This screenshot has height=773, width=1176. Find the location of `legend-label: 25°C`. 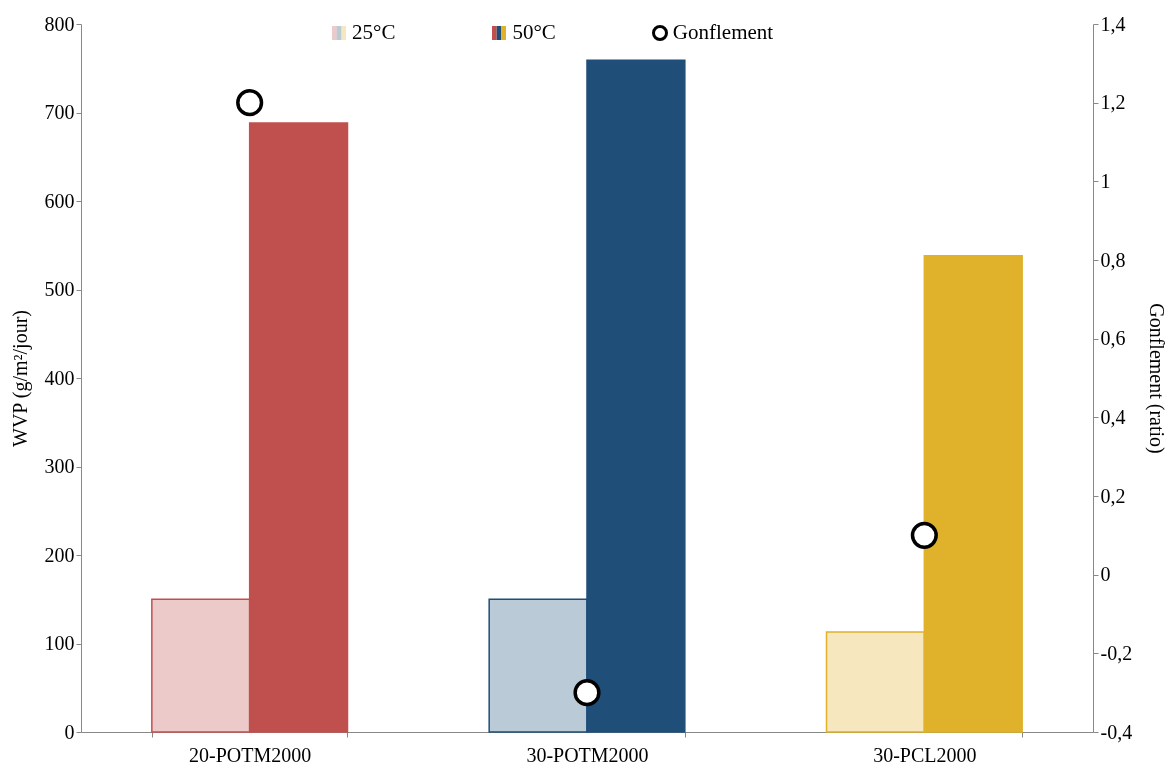

legend-label: 25°C is located at coordinates (374, 32).